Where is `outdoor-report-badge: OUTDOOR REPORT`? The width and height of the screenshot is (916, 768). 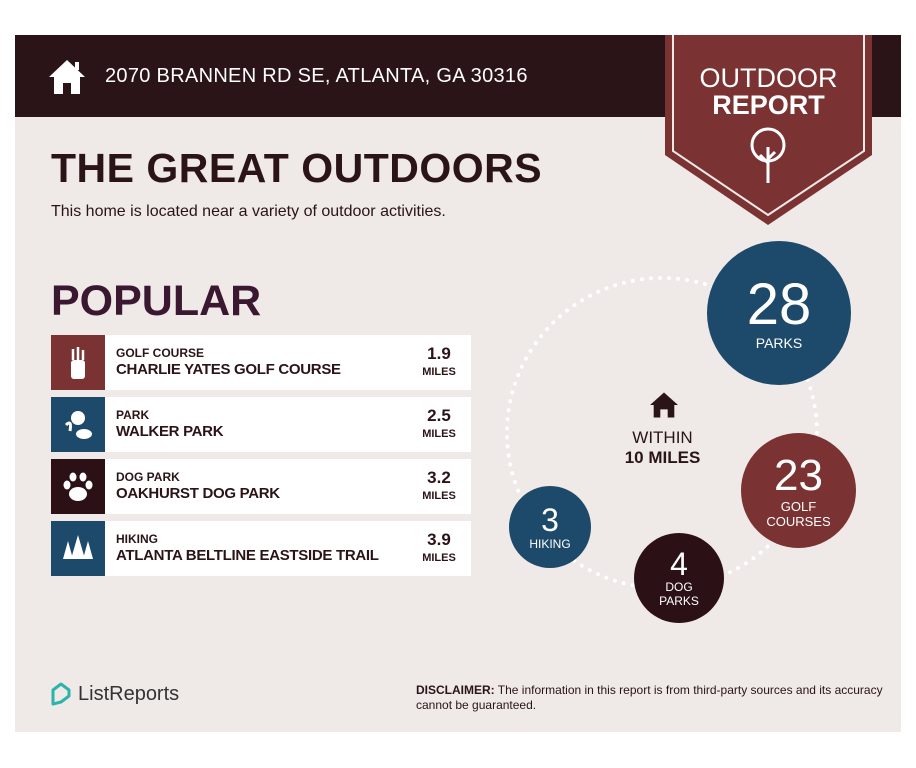 outdoor-report-badge: OUTDOOR REPORT is located at coordinates (768, 133).